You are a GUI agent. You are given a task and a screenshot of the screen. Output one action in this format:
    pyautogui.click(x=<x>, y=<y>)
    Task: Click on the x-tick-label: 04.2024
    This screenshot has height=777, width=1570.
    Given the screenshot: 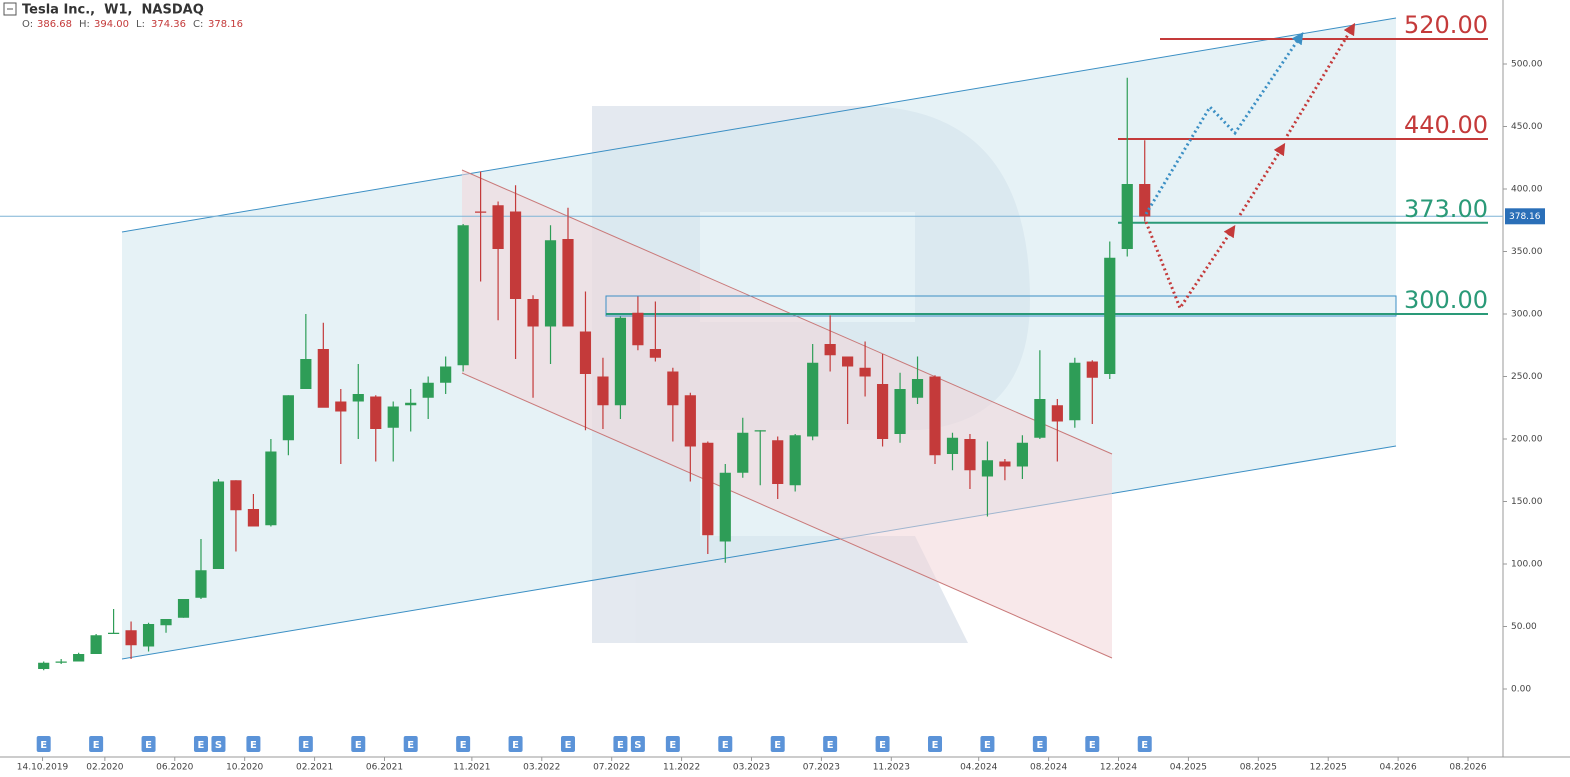 What is the action you would take?
    pyautogui.click(x=978, y=768)
    